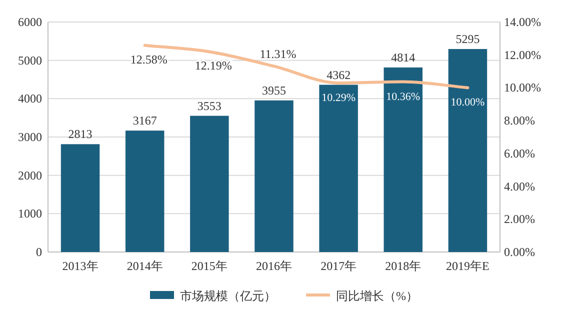 The width and height of the screenshot is (572, 326). I want to click on data-label: 4814, so click(403, 57).